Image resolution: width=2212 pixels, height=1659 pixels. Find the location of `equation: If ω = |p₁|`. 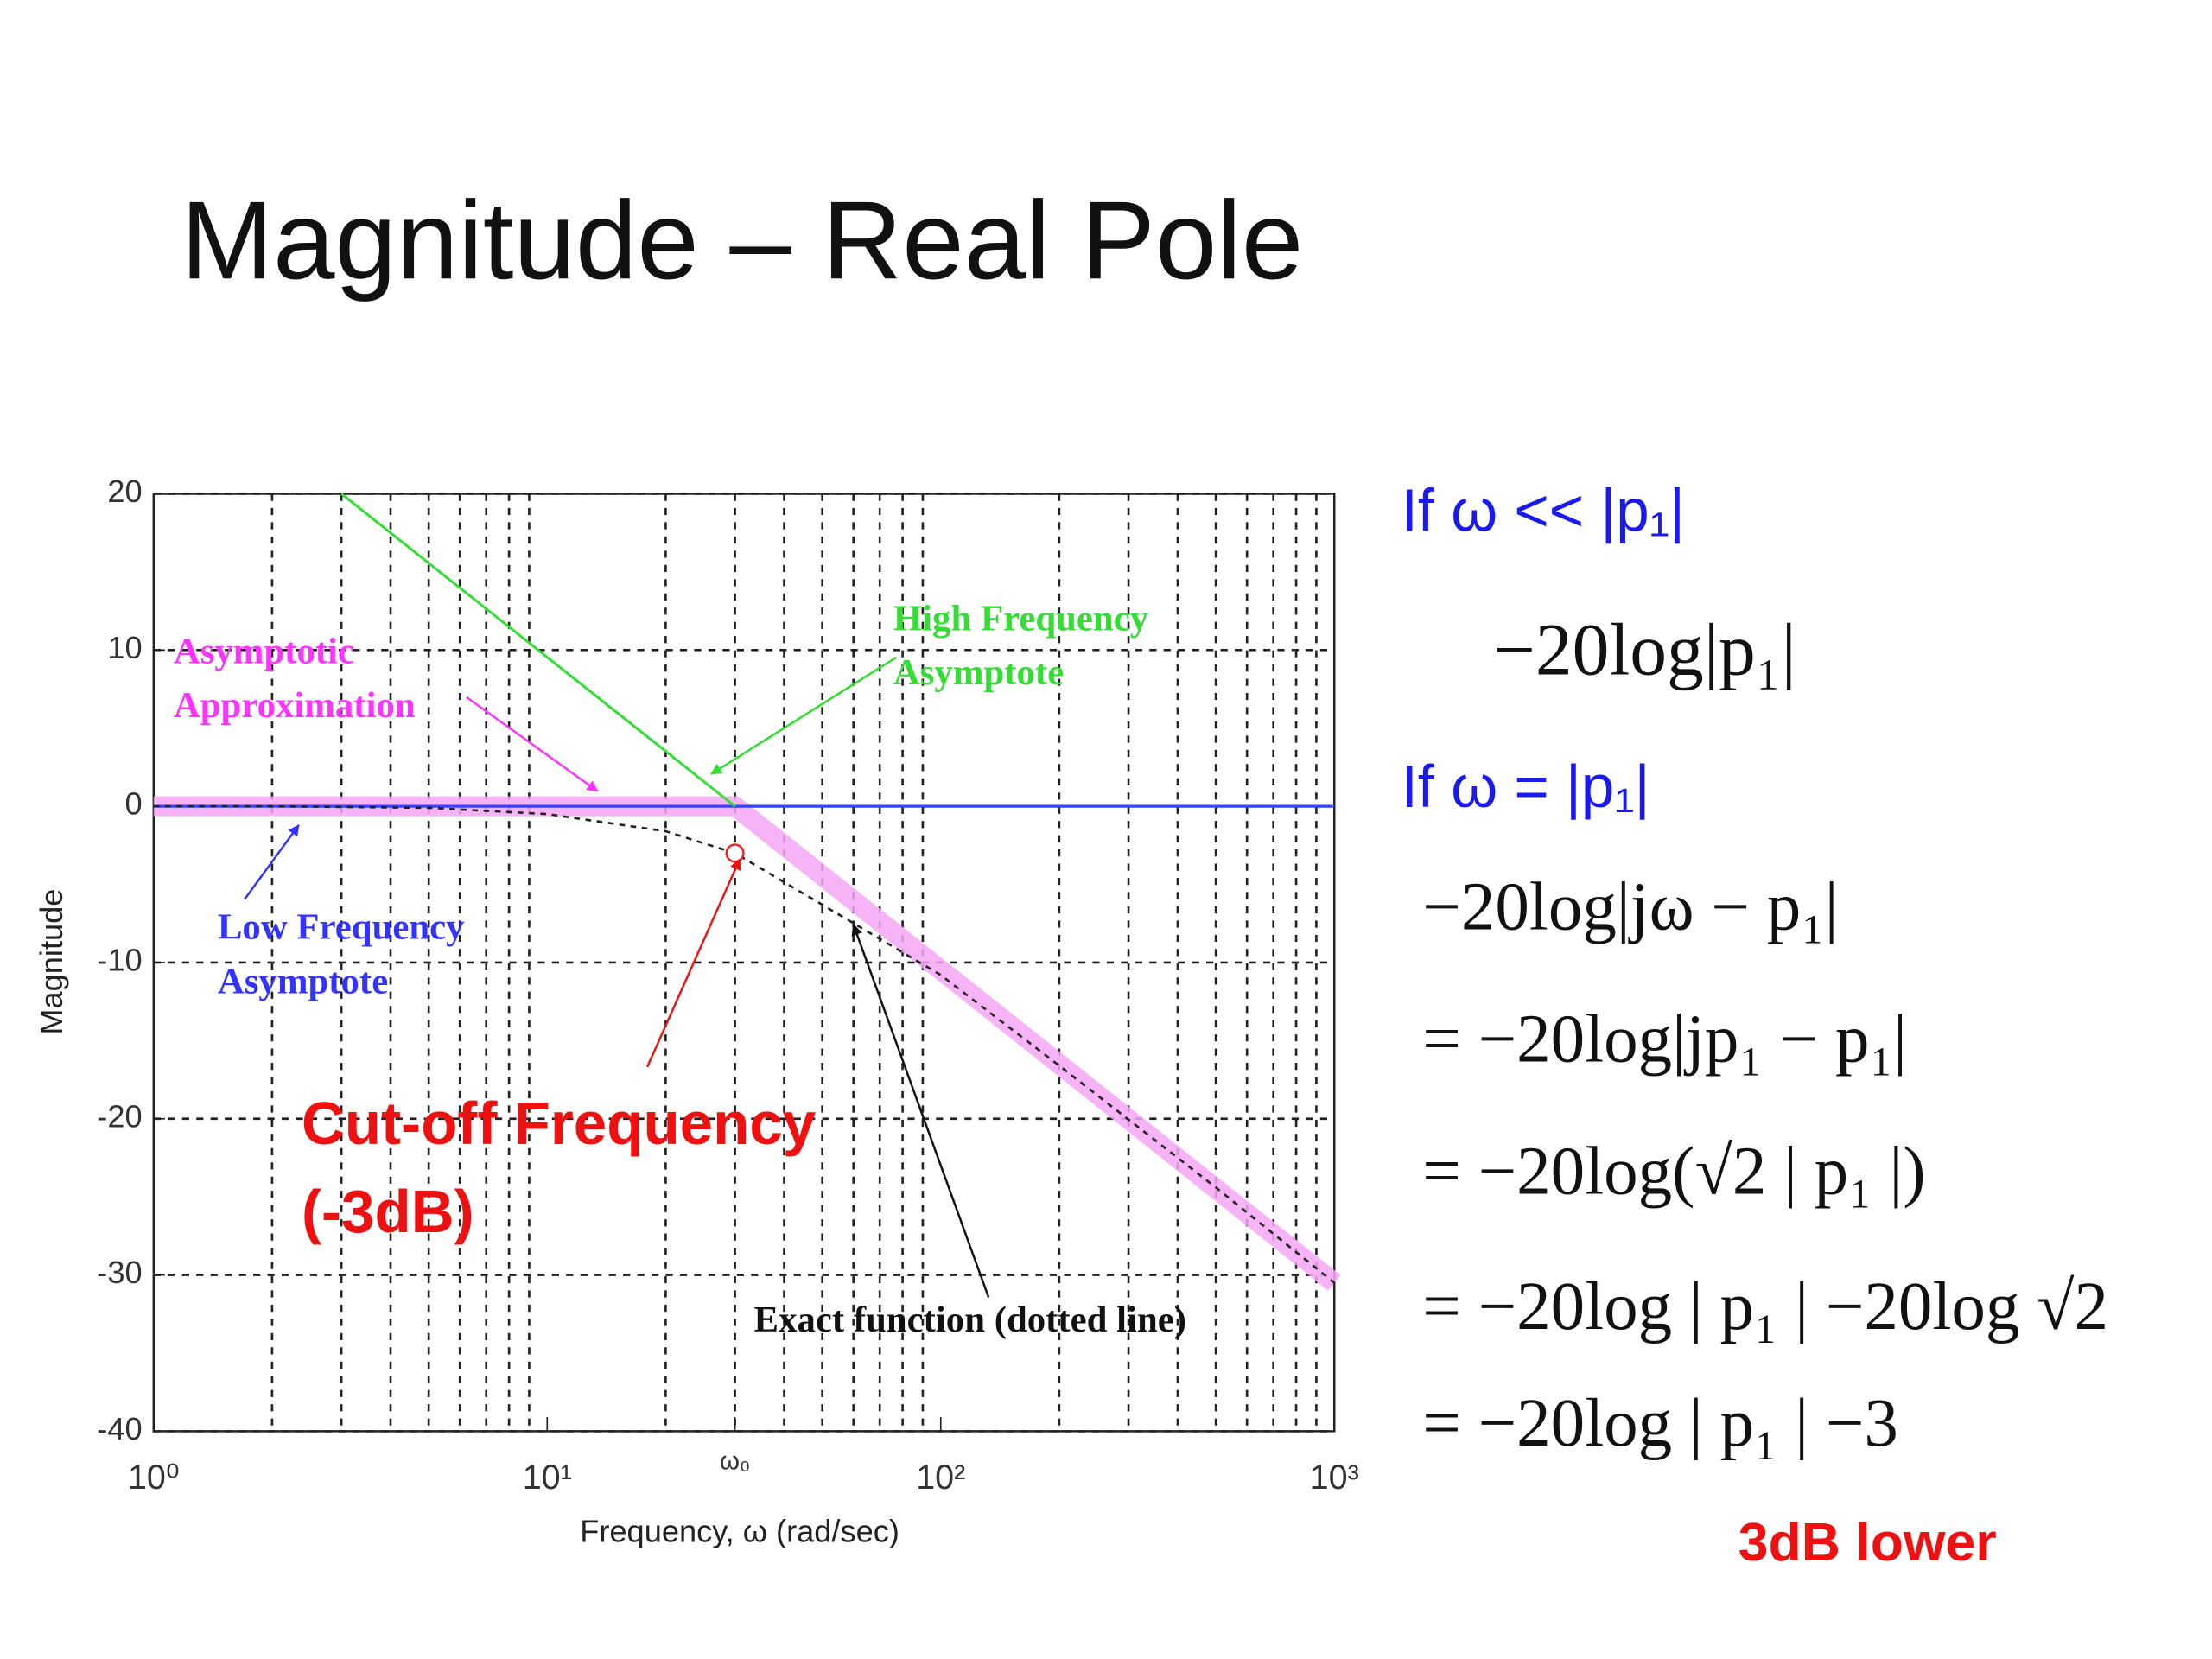

equation: If ω = |p₁| is located at coordinates (1526, 786).